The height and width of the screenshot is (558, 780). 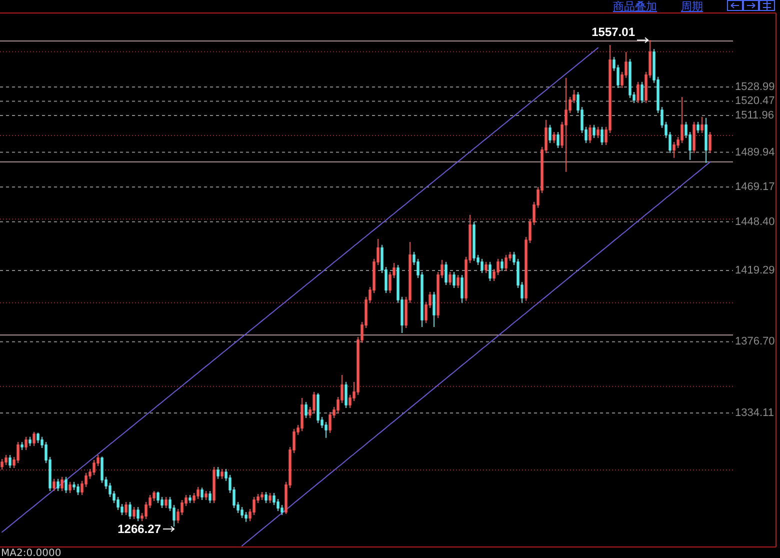 I want to click on annotation: 1266.27, so click(x=140, y=529).